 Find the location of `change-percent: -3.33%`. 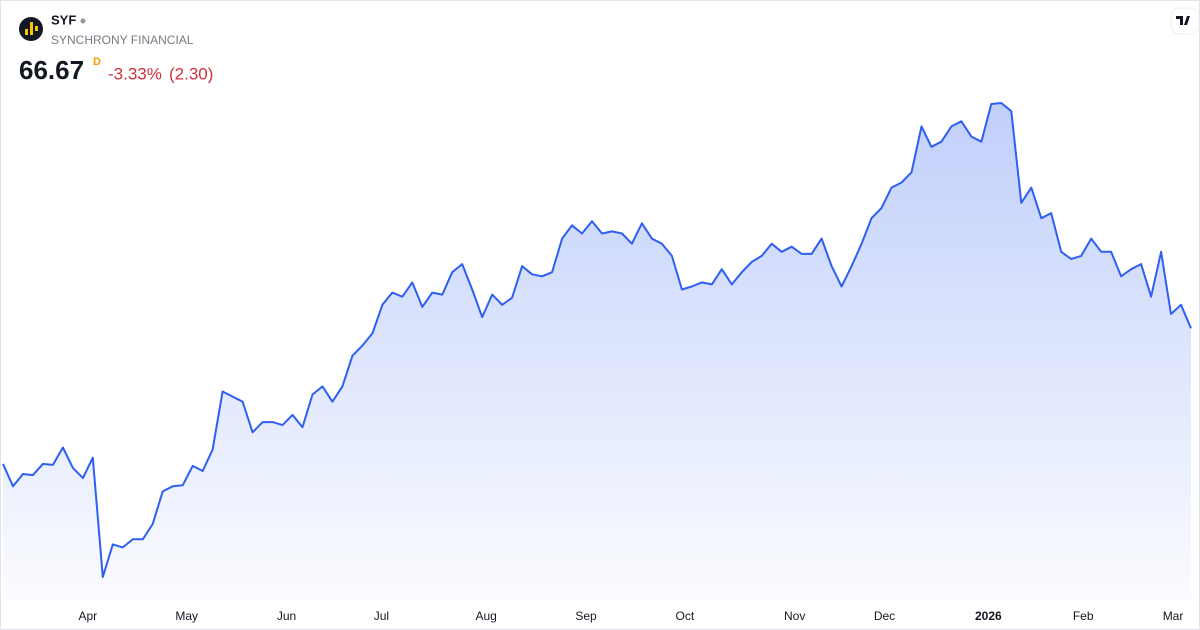

change-percent: -3.33% is located at coordinates (135, 73).